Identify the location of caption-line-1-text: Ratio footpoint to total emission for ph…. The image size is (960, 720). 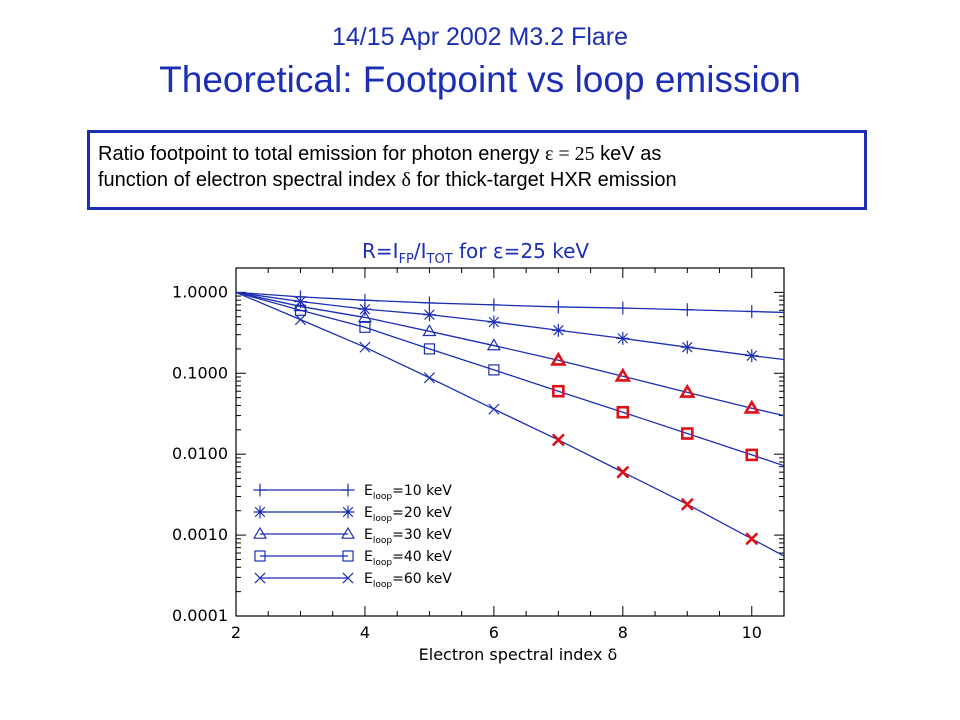
(321, 154).